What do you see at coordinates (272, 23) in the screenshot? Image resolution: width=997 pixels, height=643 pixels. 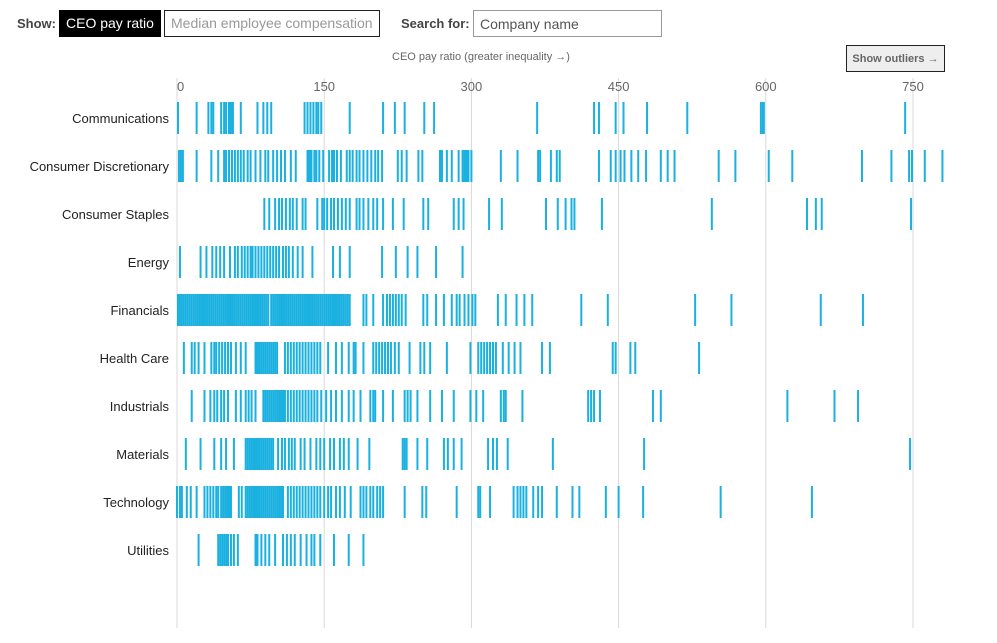 I see `toggle-median-compensation: Median employee compensation` at bounding box center [272, 23].